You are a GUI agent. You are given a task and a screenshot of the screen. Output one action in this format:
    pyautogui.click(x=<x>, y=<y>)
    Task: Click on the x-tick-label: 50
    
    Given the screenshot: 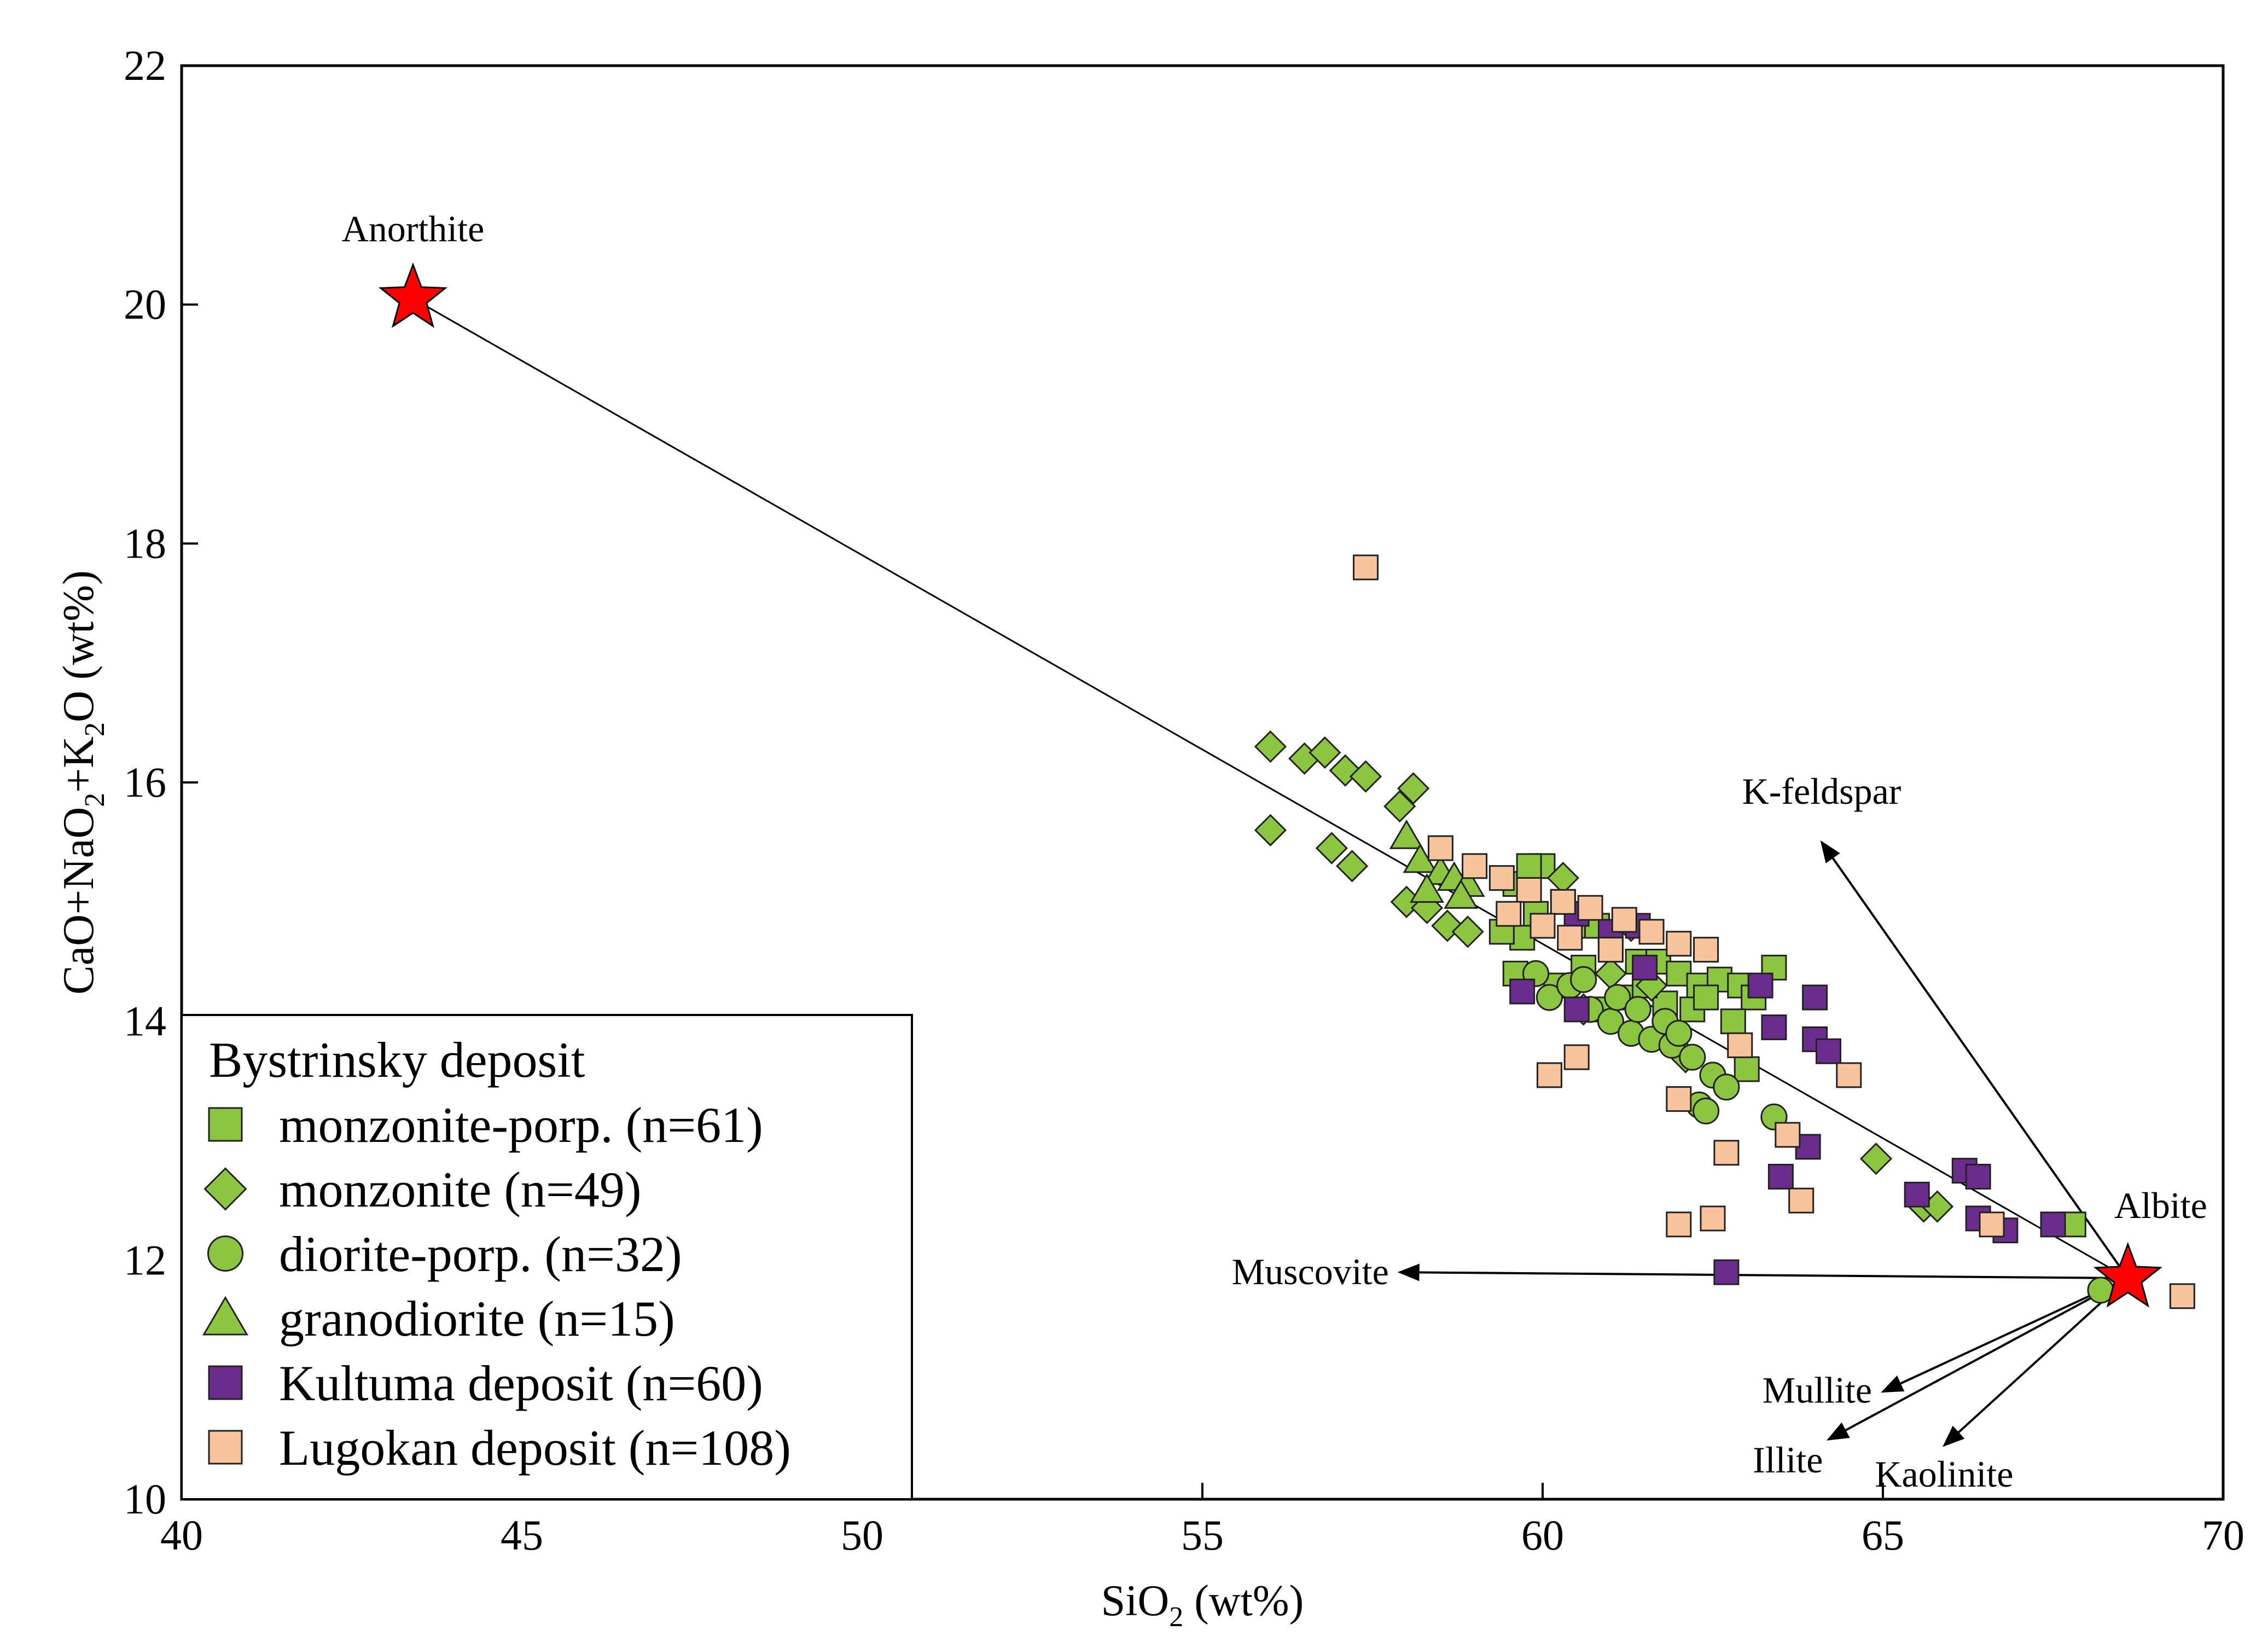 What is the action you would take?
    pyautogui.click(x=862, y=1535)
    